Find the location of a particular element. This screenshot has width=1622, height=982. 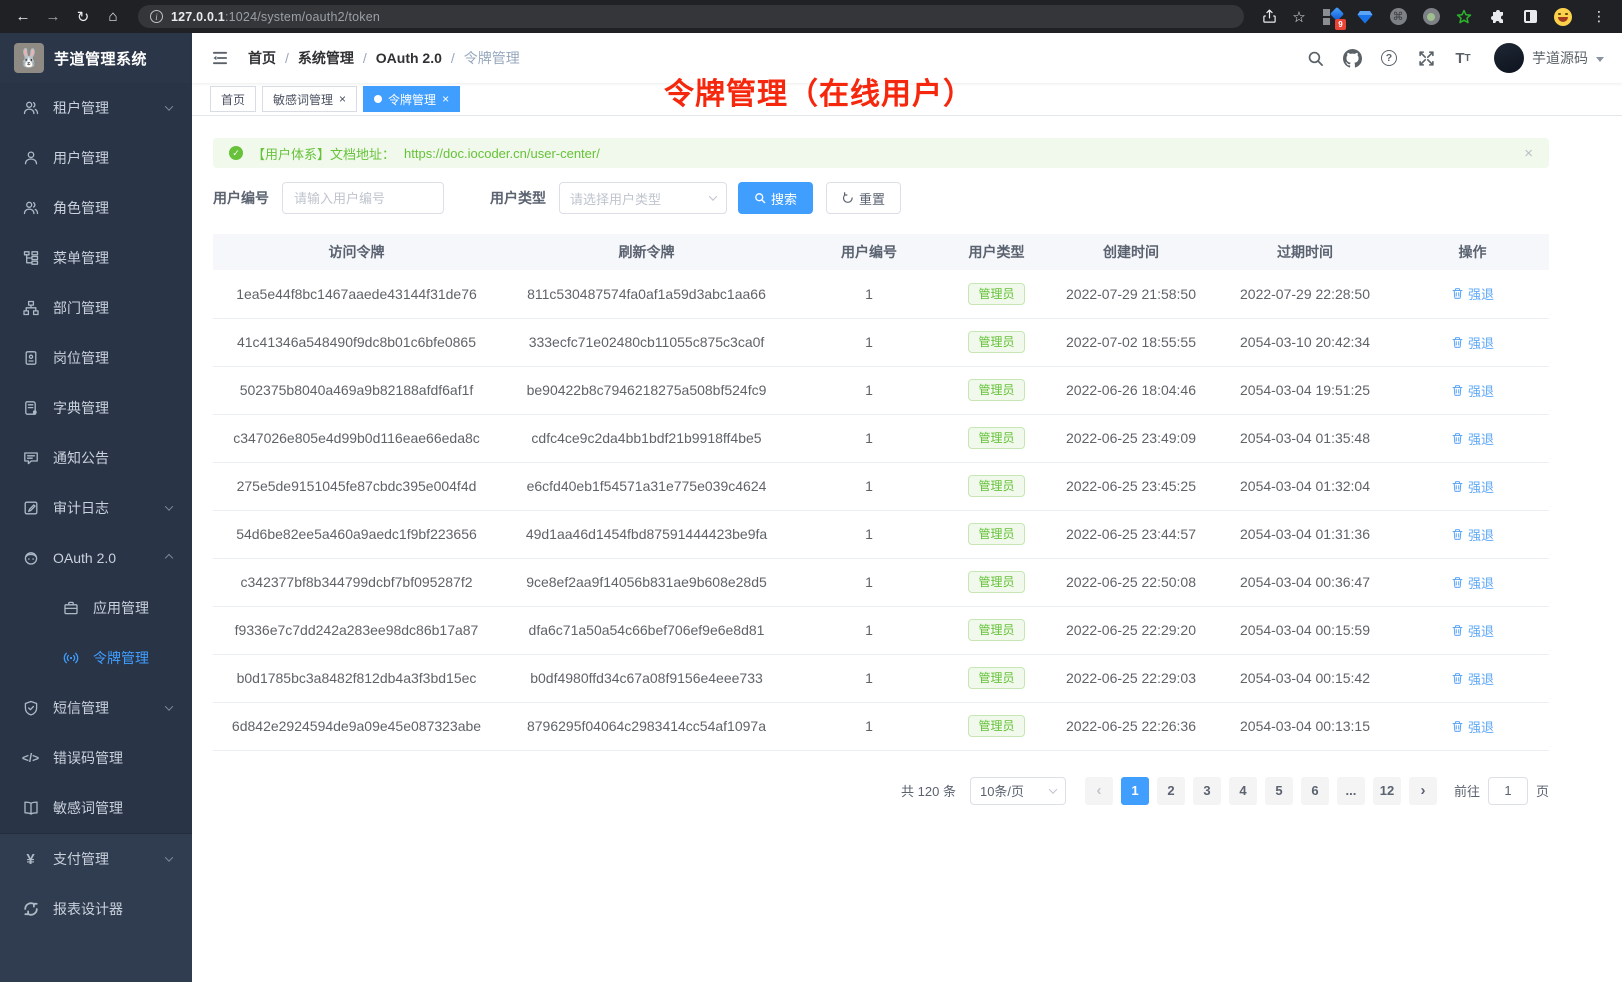

app-title: 芋道管理系统 is located at coordinates (101, 59).